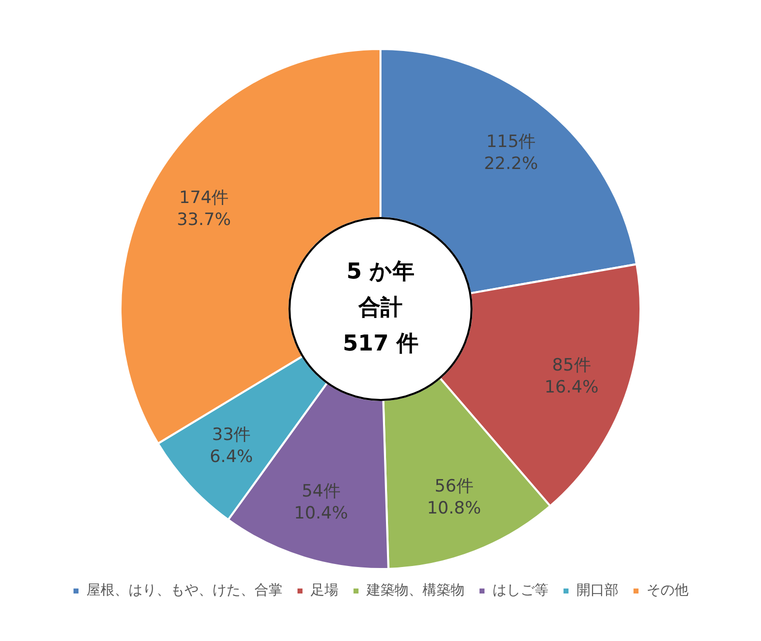  What do you see at coordinates (184, 590) in the screenshot?
I see `legend-label: 屋根、はり、もや、けた、合掌` at bounding box center [184, 590].